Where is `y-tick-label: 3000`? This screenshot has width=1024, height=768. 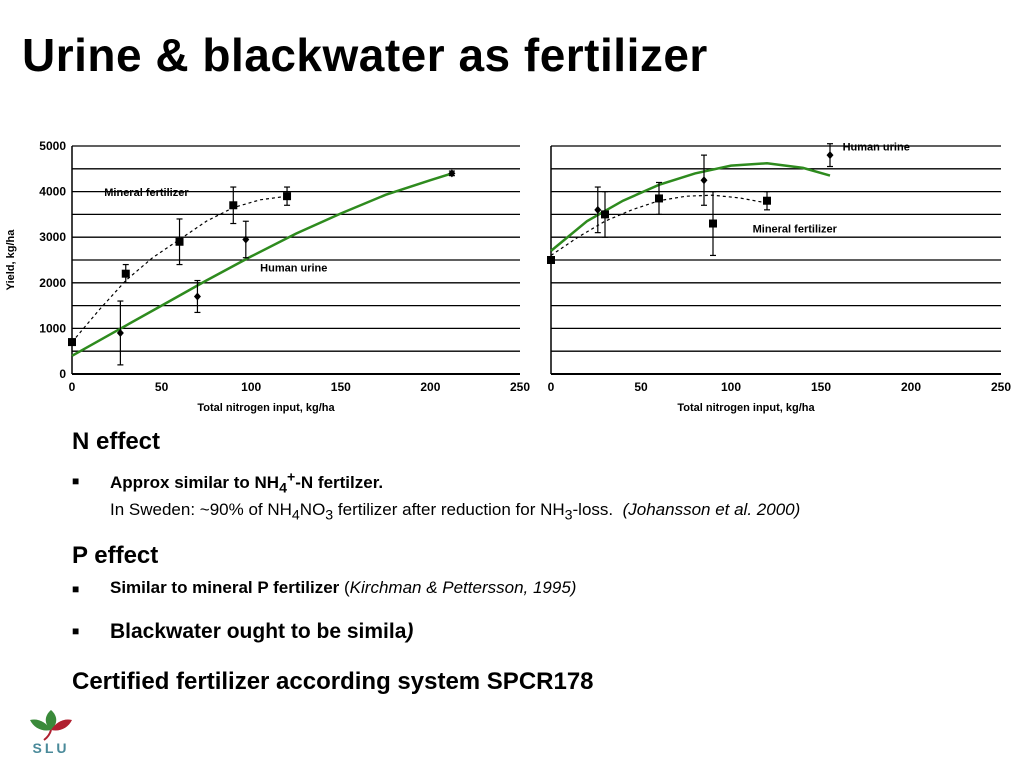 y-tick-label: 3000 is located at coordinates (52, 237).